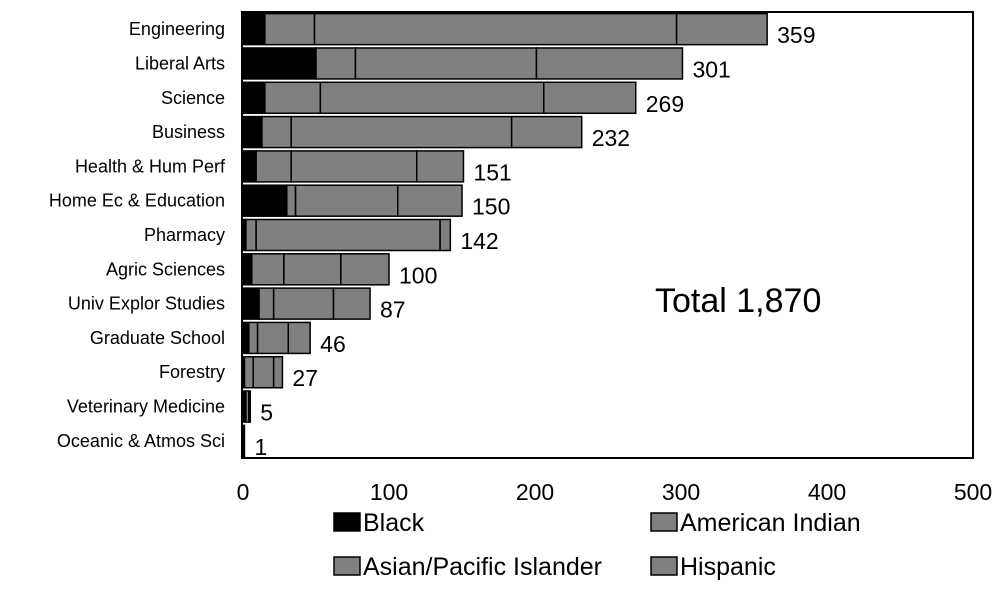  What do you see at coordinates (796, 35) in the screenshot?
I see `value-label: 359` at bounding box center [796, 35].